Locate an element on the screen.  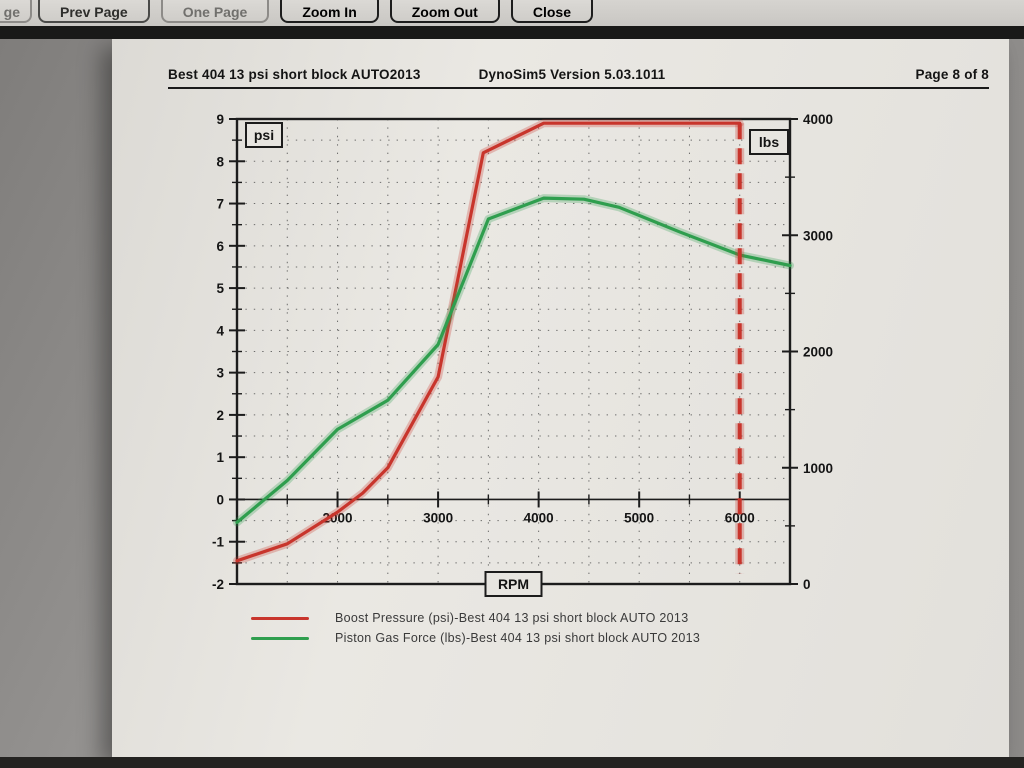
close-button: Close is located at coordinates (551, 11).